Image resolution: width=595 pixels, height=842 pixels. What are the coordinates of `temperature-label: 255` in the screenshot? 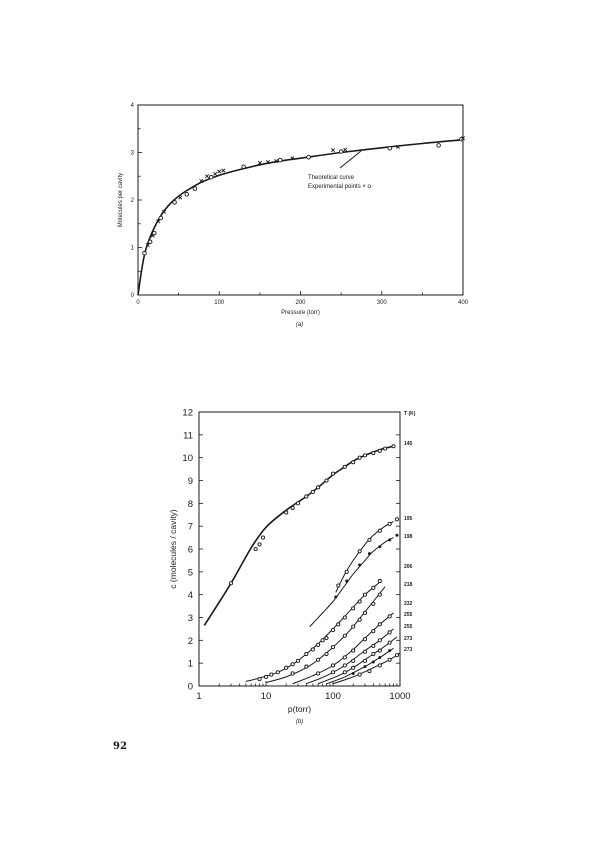 It's located at (408, 627).